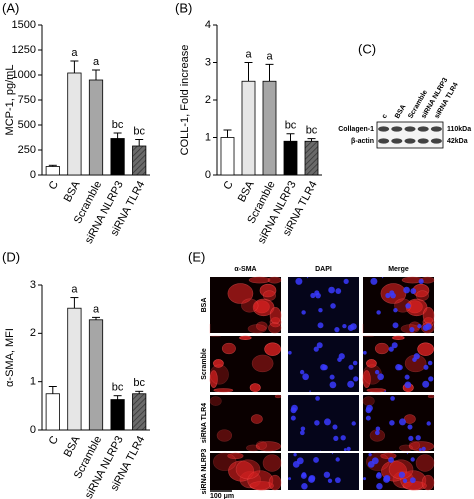  Describe the element at coordinates (385, 116) in the screenshot. I see `lane-label: c` at that location.